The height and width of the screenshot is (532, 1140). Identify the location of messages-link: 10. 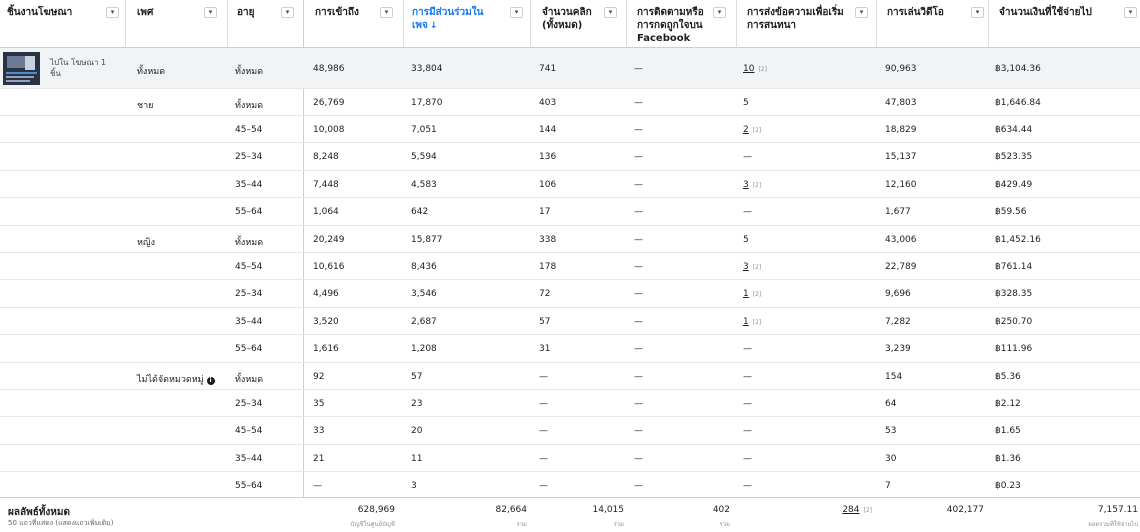
(749, 69).